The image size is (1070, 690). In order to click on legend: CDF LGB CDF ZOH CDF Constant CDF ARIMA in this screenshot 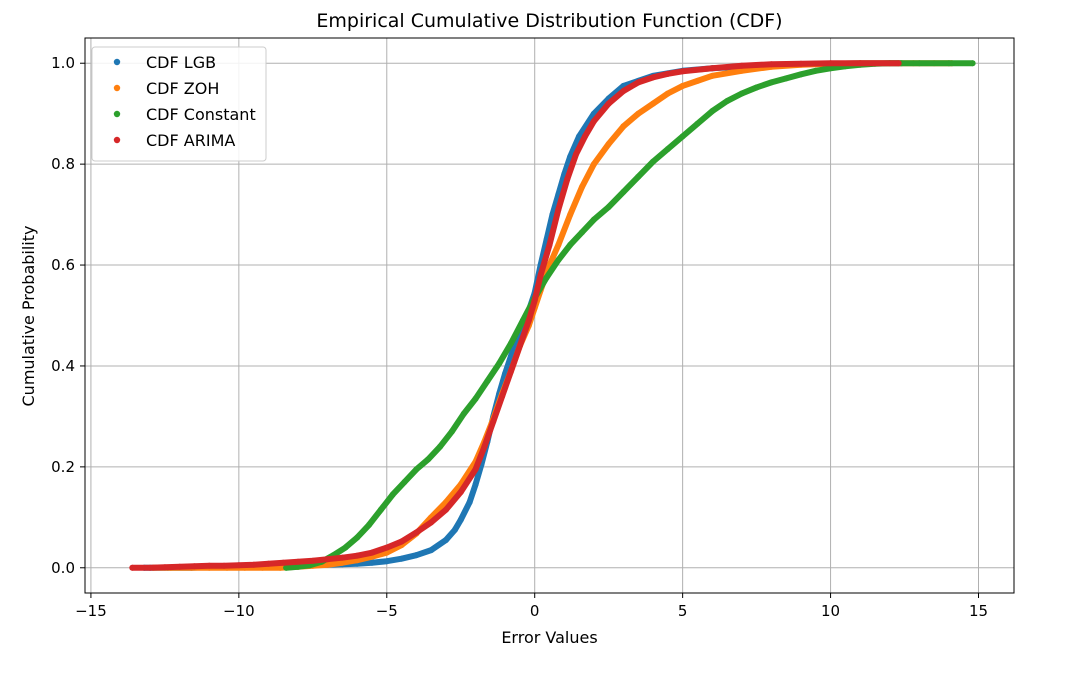, I will do `click(179, 104)`.